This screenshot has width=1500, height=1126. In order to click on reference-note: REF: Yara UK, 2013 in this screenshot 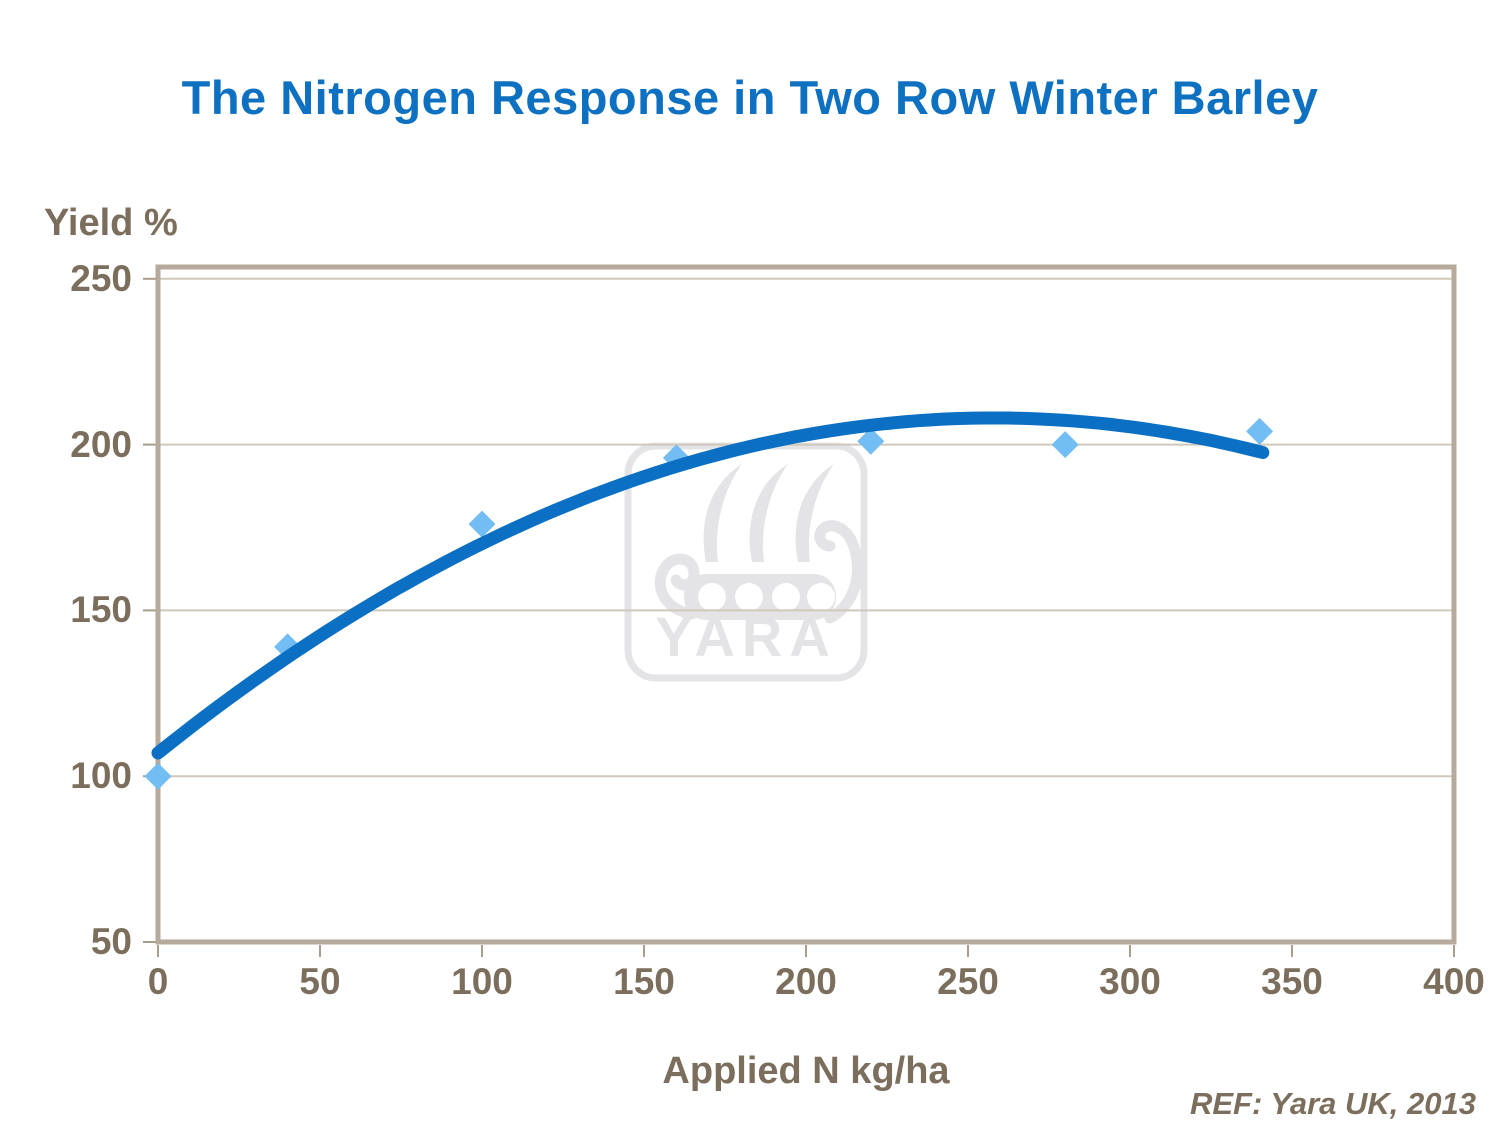, I will do `click(1332, 1103)`.